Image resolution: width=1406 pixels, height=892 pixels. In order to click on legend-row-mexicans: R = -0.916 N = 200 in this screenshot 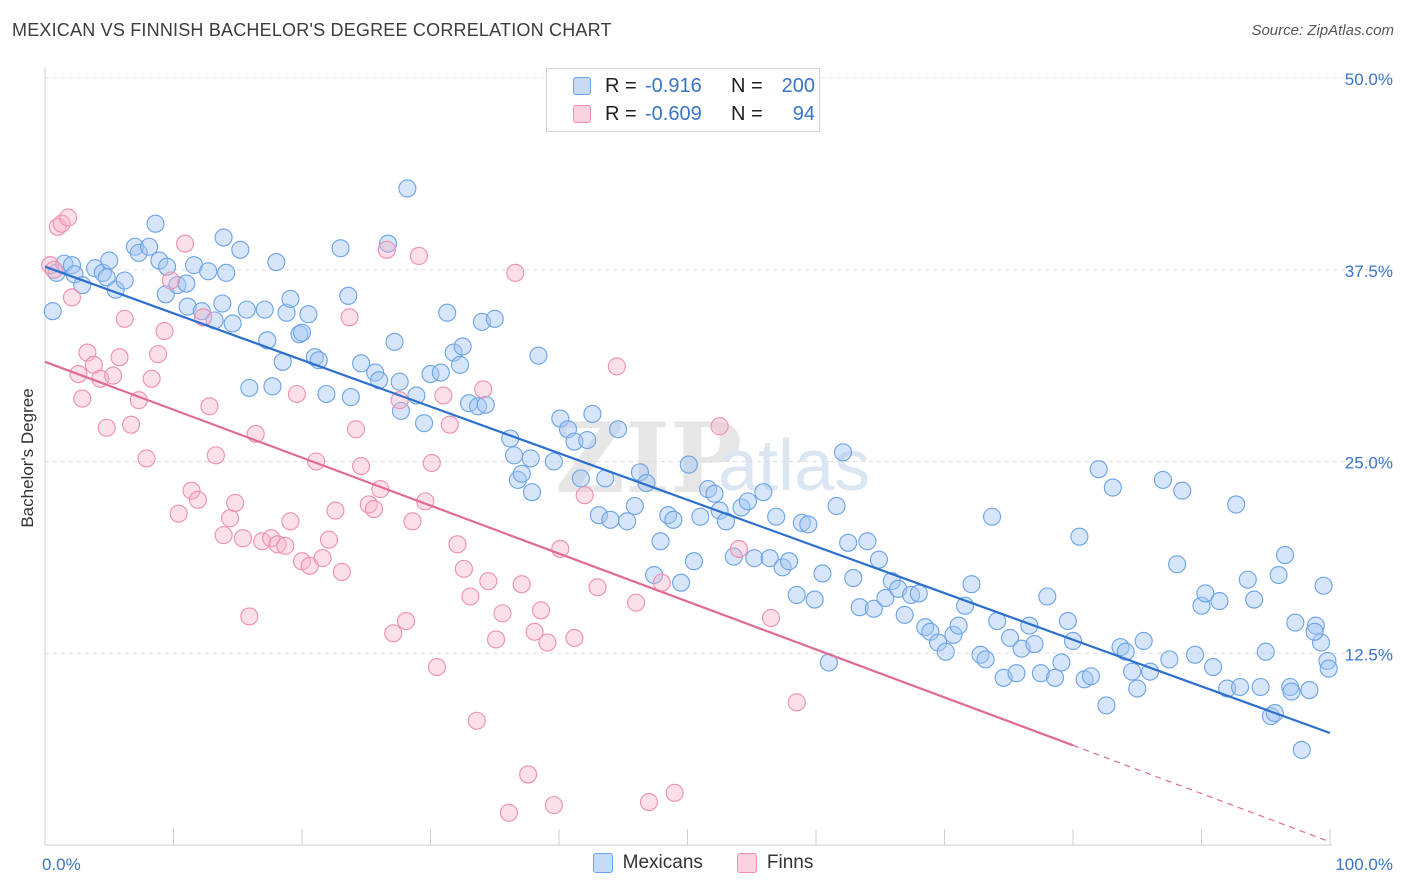, I will do `click(694, 86)`.